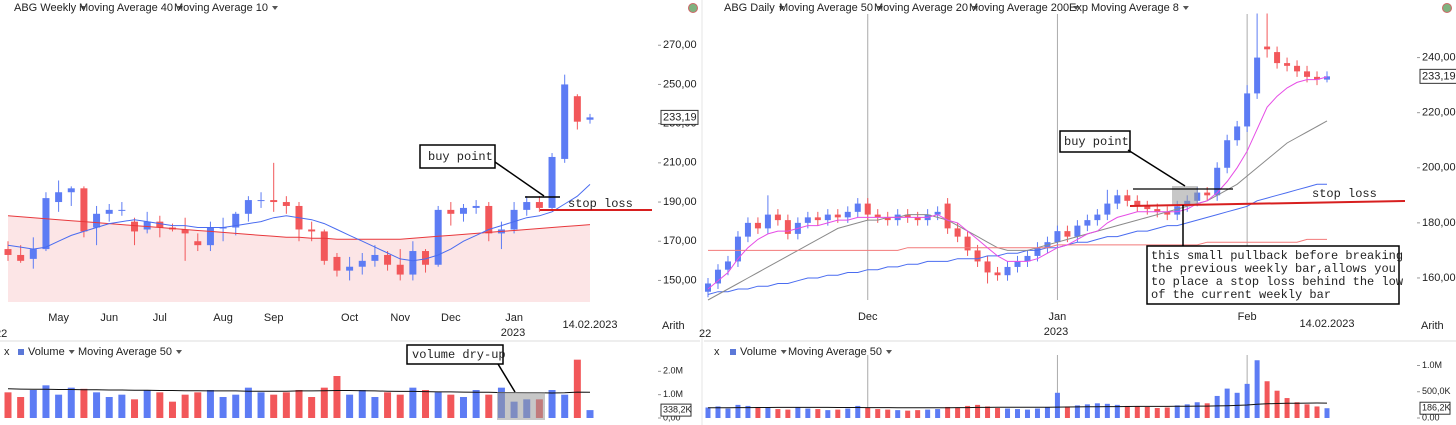 This screenshot has width=1456, height=425. Describe the element at coordinates (1247, 317) in the screenshot. I see `x-tick-label: Feb` at that location.